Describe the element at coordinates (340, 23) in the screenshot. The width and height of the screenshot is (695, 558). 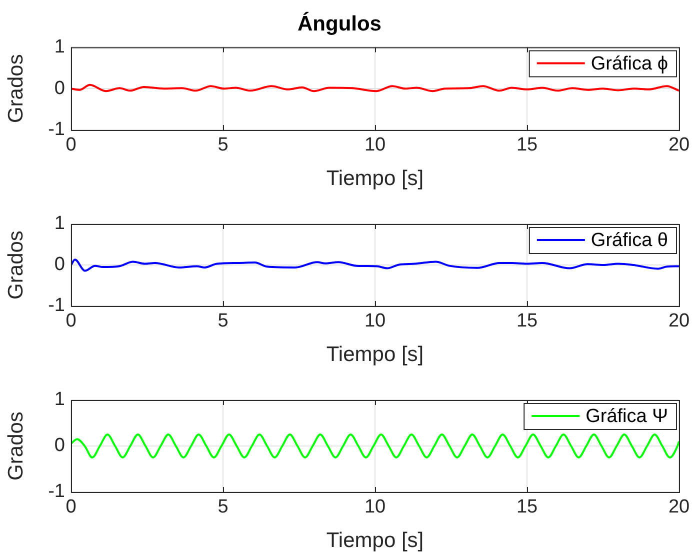
I see `chart-title: Ángulos` at that location.